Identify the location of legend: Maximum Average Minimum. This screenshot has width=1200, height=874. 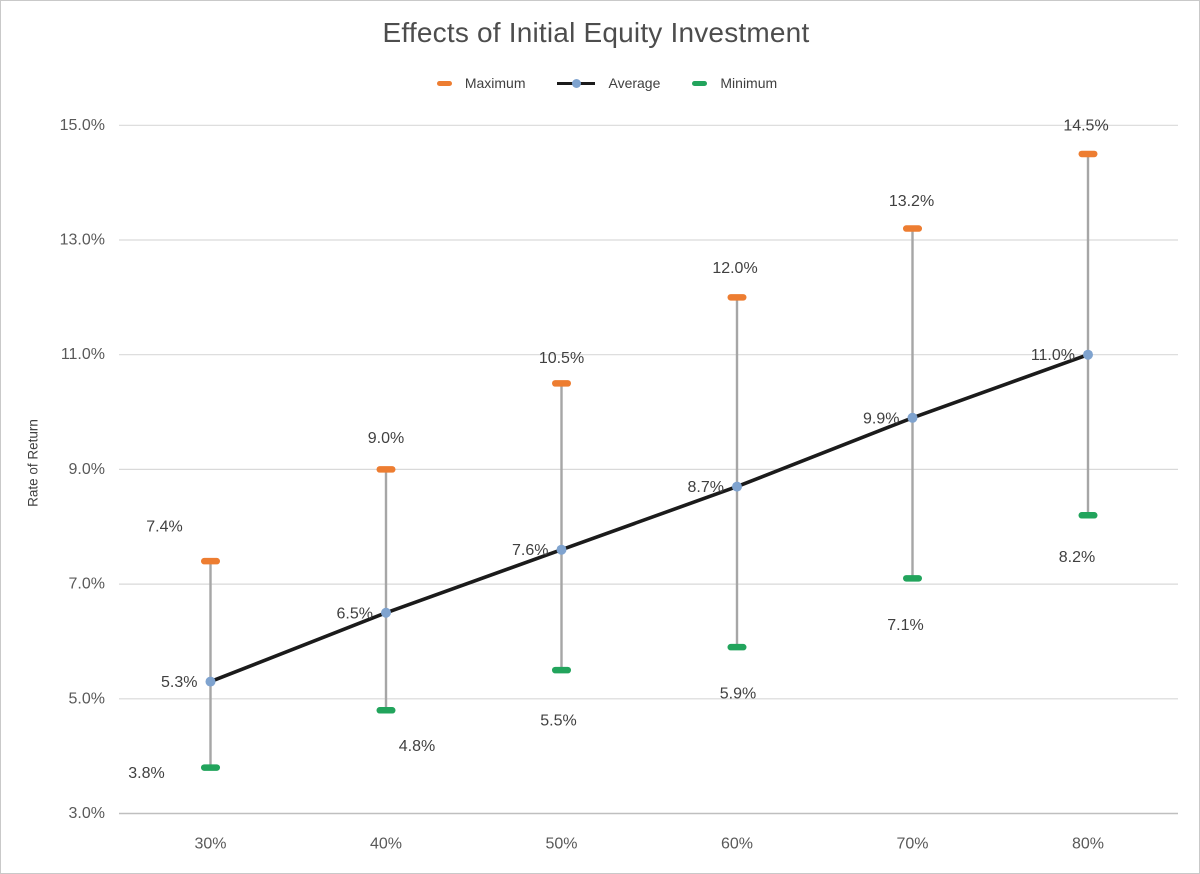
(600, 83).